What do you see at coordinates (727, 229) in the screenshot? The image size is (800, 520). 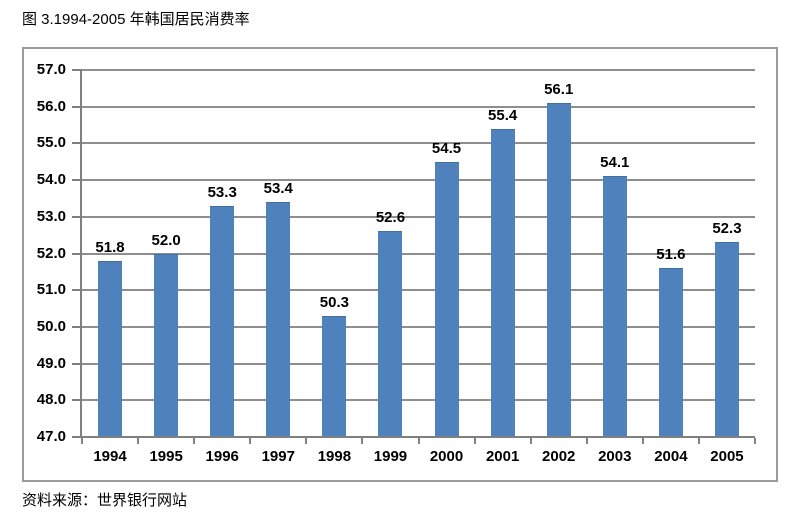 I see `bar-value-label: 52.3` at bounding box center [727, 229].